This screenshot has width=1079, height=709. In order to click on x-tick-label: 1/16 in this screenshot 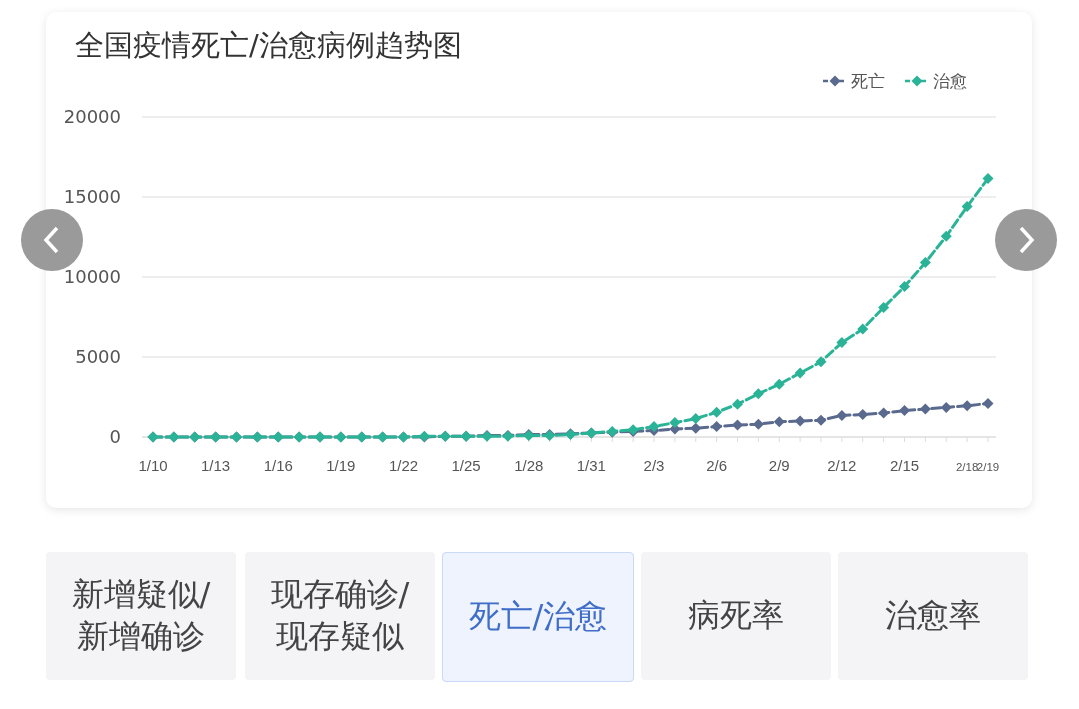, I will do `click(278, 465)`.